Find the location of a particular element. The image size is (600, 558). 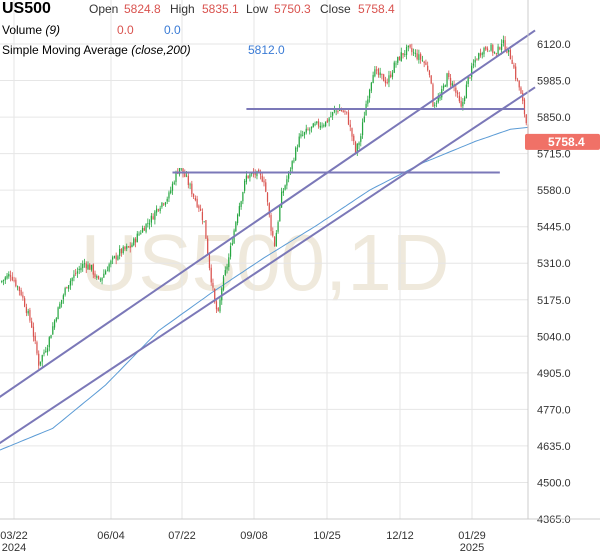

sma-value: 5812.0 is located at coordinates (266, 50).